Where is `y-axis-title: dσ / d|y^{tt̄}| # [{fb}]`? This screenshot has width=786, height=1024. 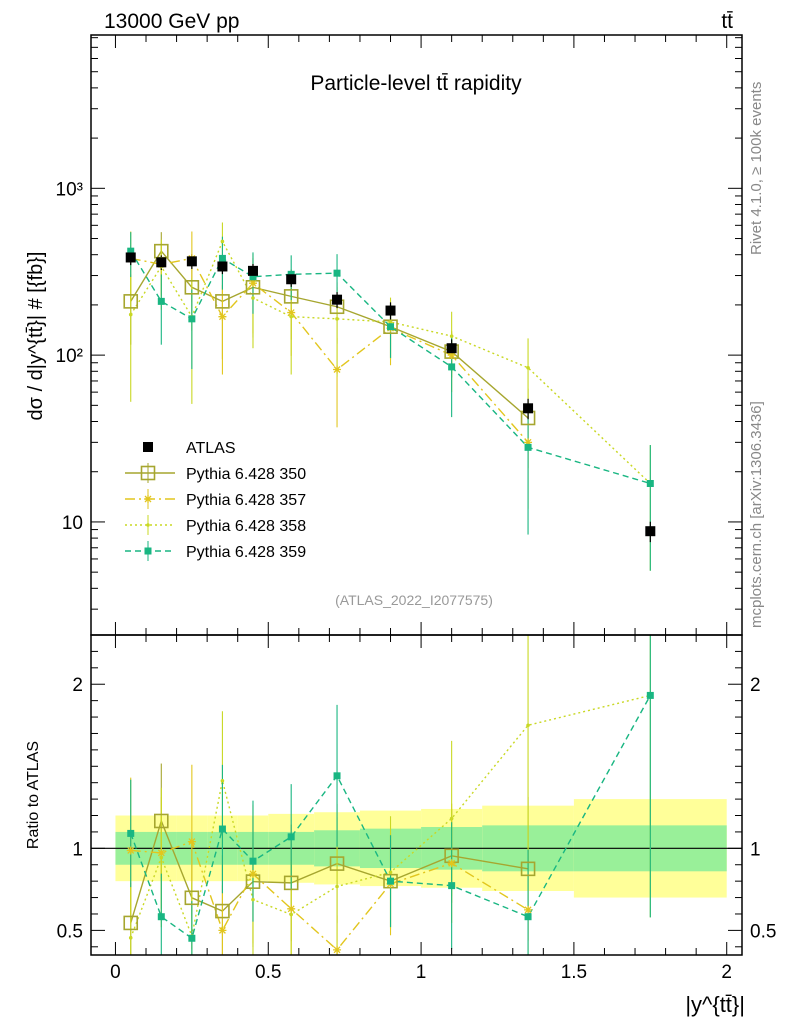
y-axis-title: dσ / d|y^{tt̄}| # [{fb}] is located at coordinates (36, 336).